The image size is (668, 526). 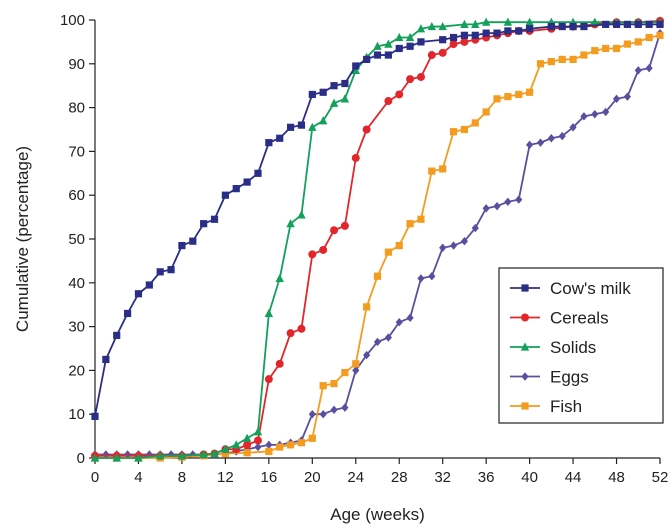 What do you see at coordinates (549, 377) in the screenshot?
I see `legend-item-eggs: Eggs` at bounding box center [549, 377].